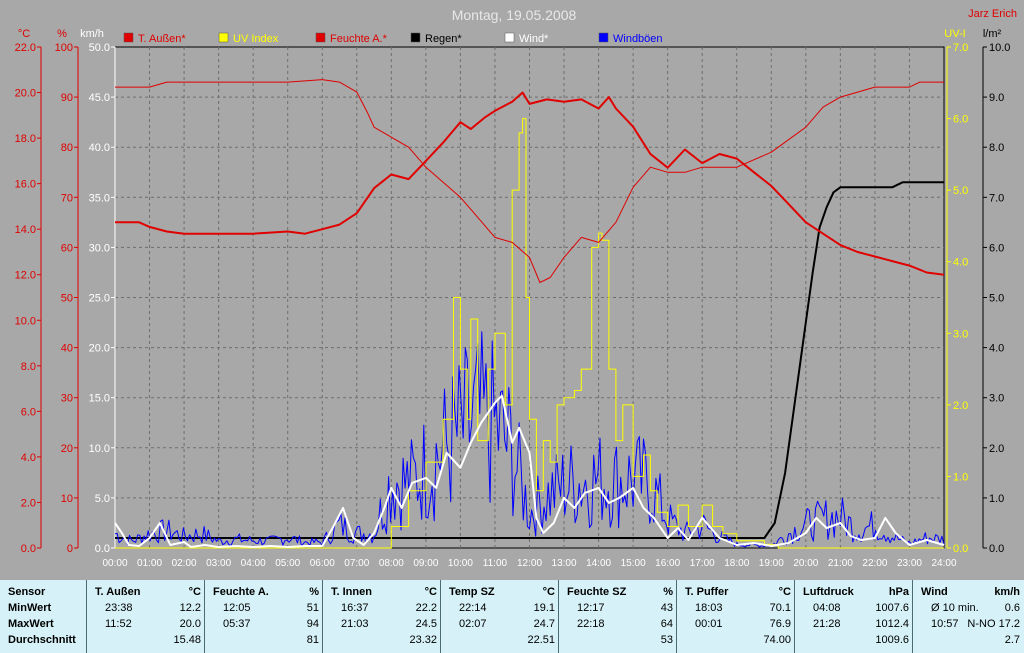  Describe the element at coordinates (954, 34) in the screenshot. I see `axis-unit-label: UV-I` at that location.